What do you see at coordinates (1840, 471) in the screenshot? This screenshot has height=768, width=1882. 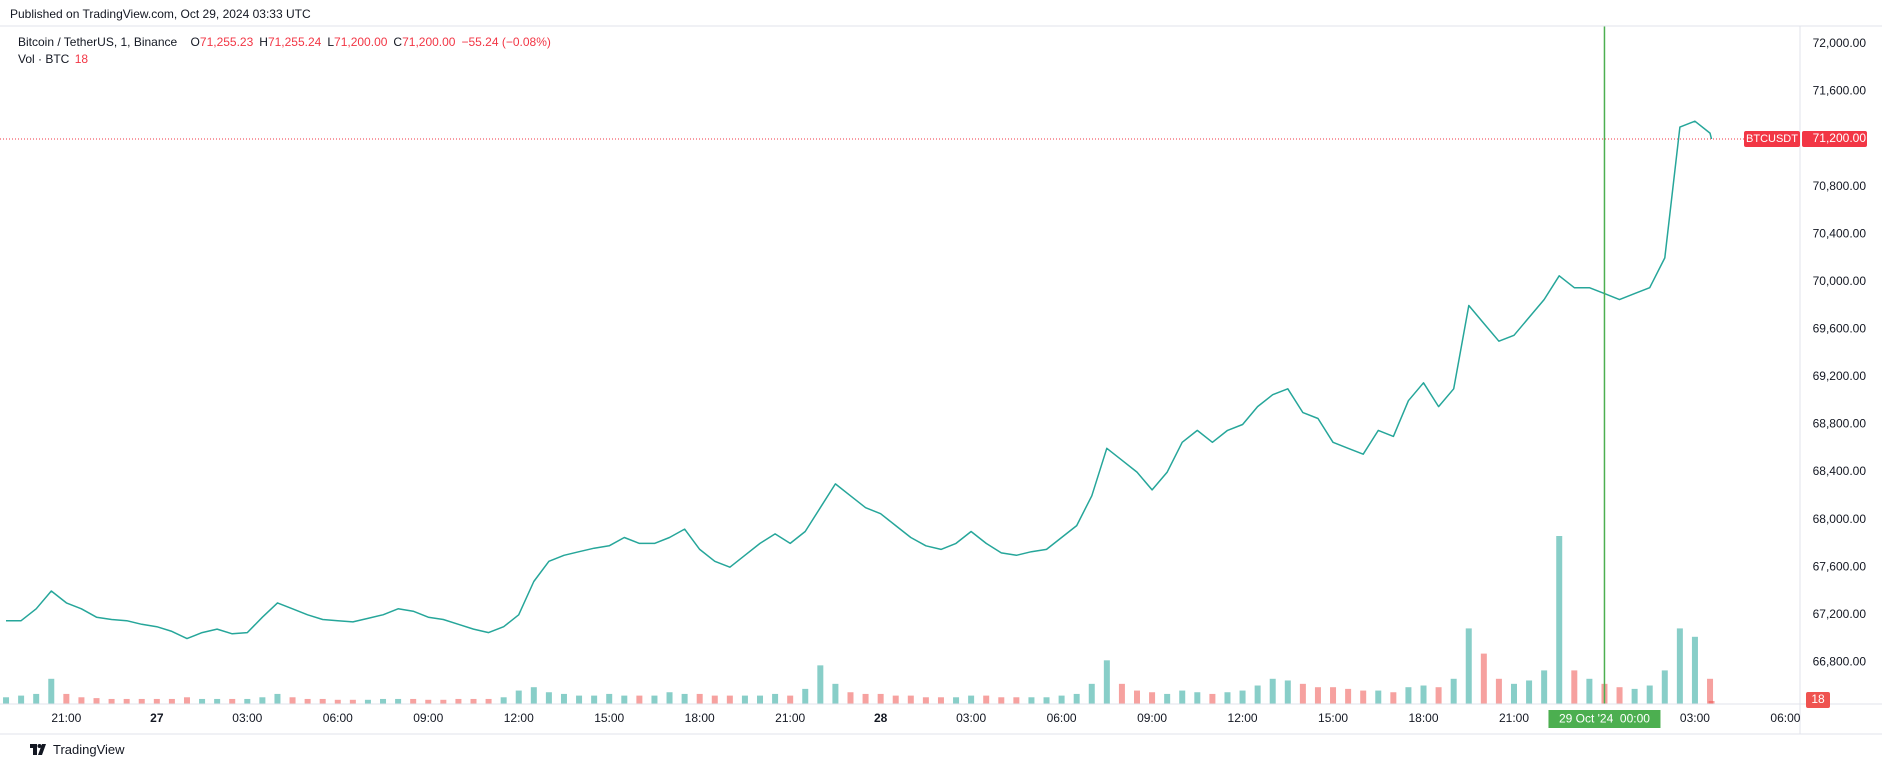 I see `y-tick-label: 68,400.00` at bounding box center [1840, 471].